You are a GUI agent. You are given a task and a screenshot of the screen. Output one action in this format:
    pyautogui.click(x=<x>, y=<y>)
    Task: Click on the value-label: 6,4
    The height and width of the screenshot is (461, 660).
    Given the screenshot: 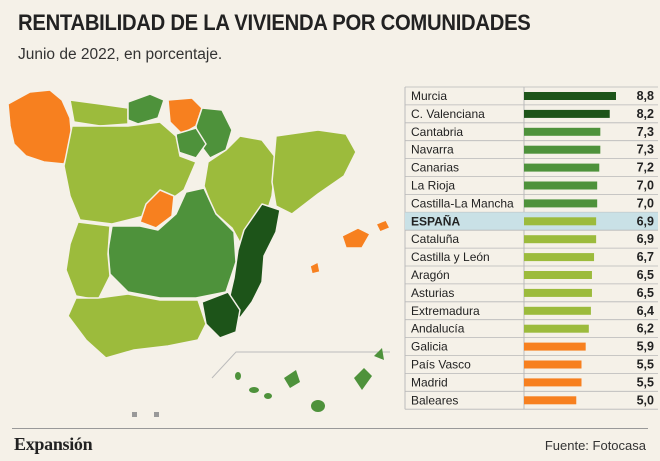 What is the action you would take?
    pyautogui.click(x=645, y=311)
    